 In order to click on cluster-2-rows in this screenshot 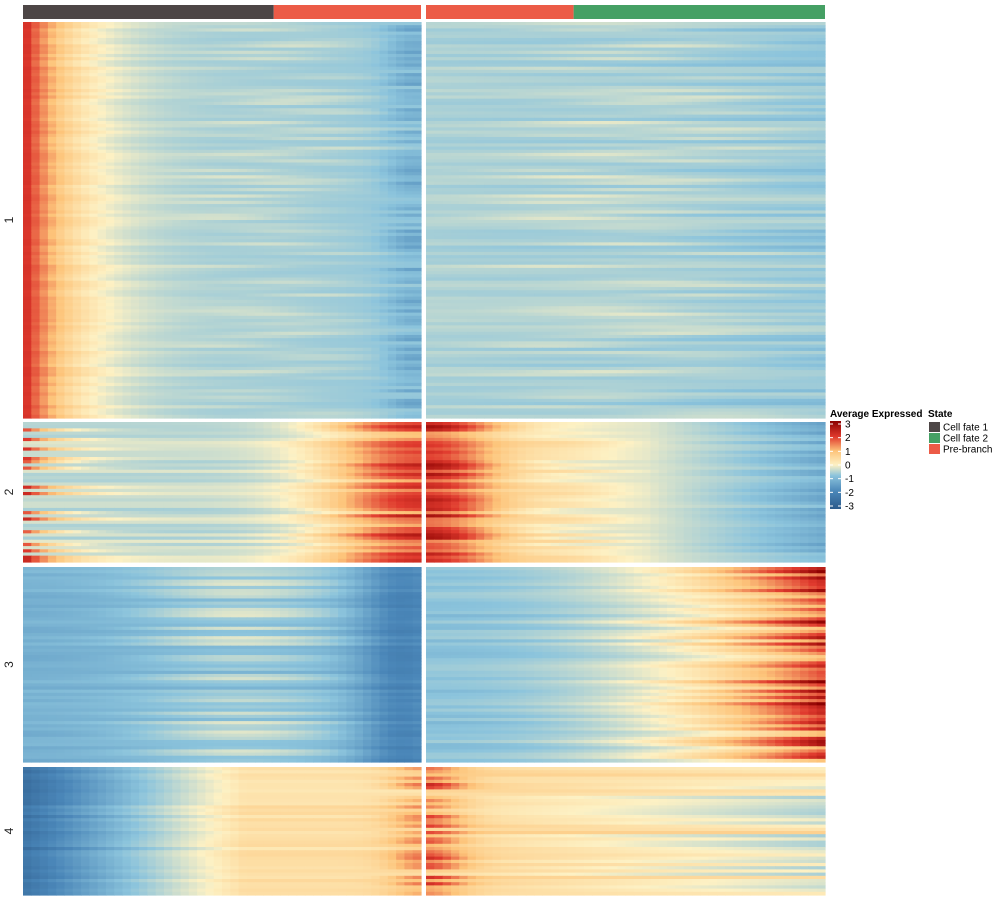, I will do `click(424, 492)`.